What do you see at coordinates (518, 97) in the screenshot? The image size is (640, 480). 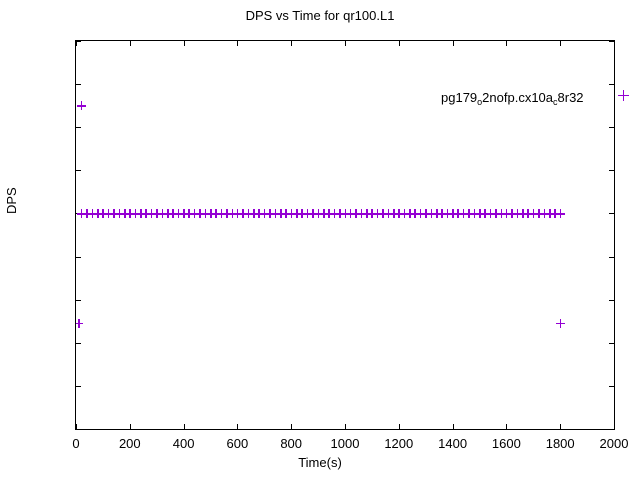 I see `legend-label-text: 2nofp.cx10a` at bounding box center [518, 97].